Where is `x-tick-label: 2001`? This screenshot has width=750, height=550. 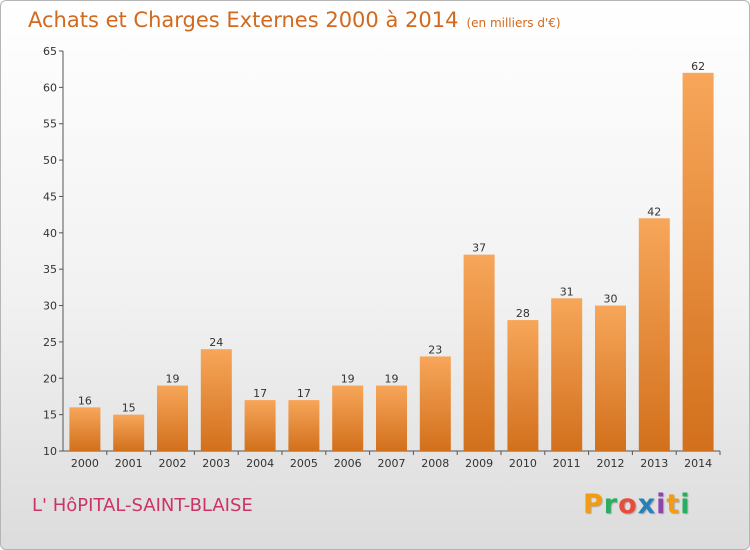
x-tick-label: 2001 is located at coordinates (129, 463).